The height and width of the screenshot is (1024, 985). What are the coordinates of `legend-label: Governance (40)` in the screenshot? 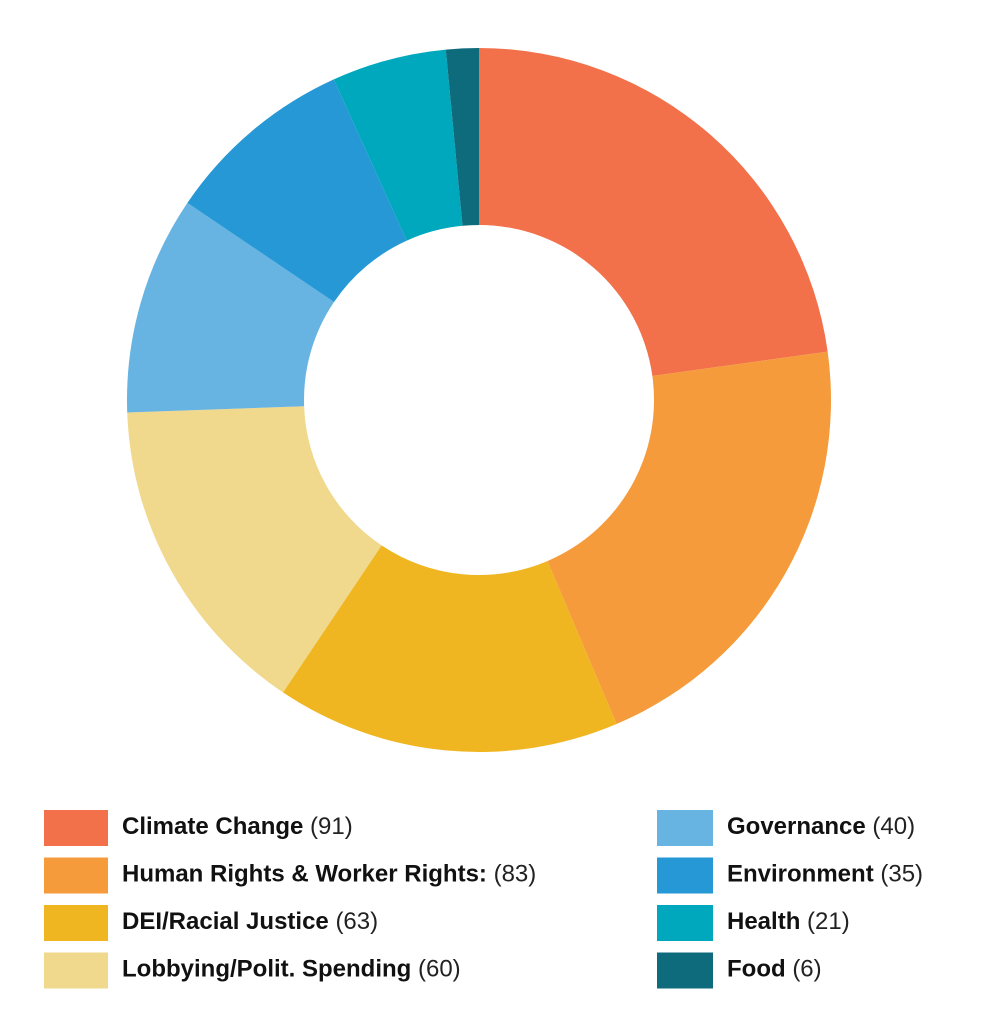 It's located at (821, 826).